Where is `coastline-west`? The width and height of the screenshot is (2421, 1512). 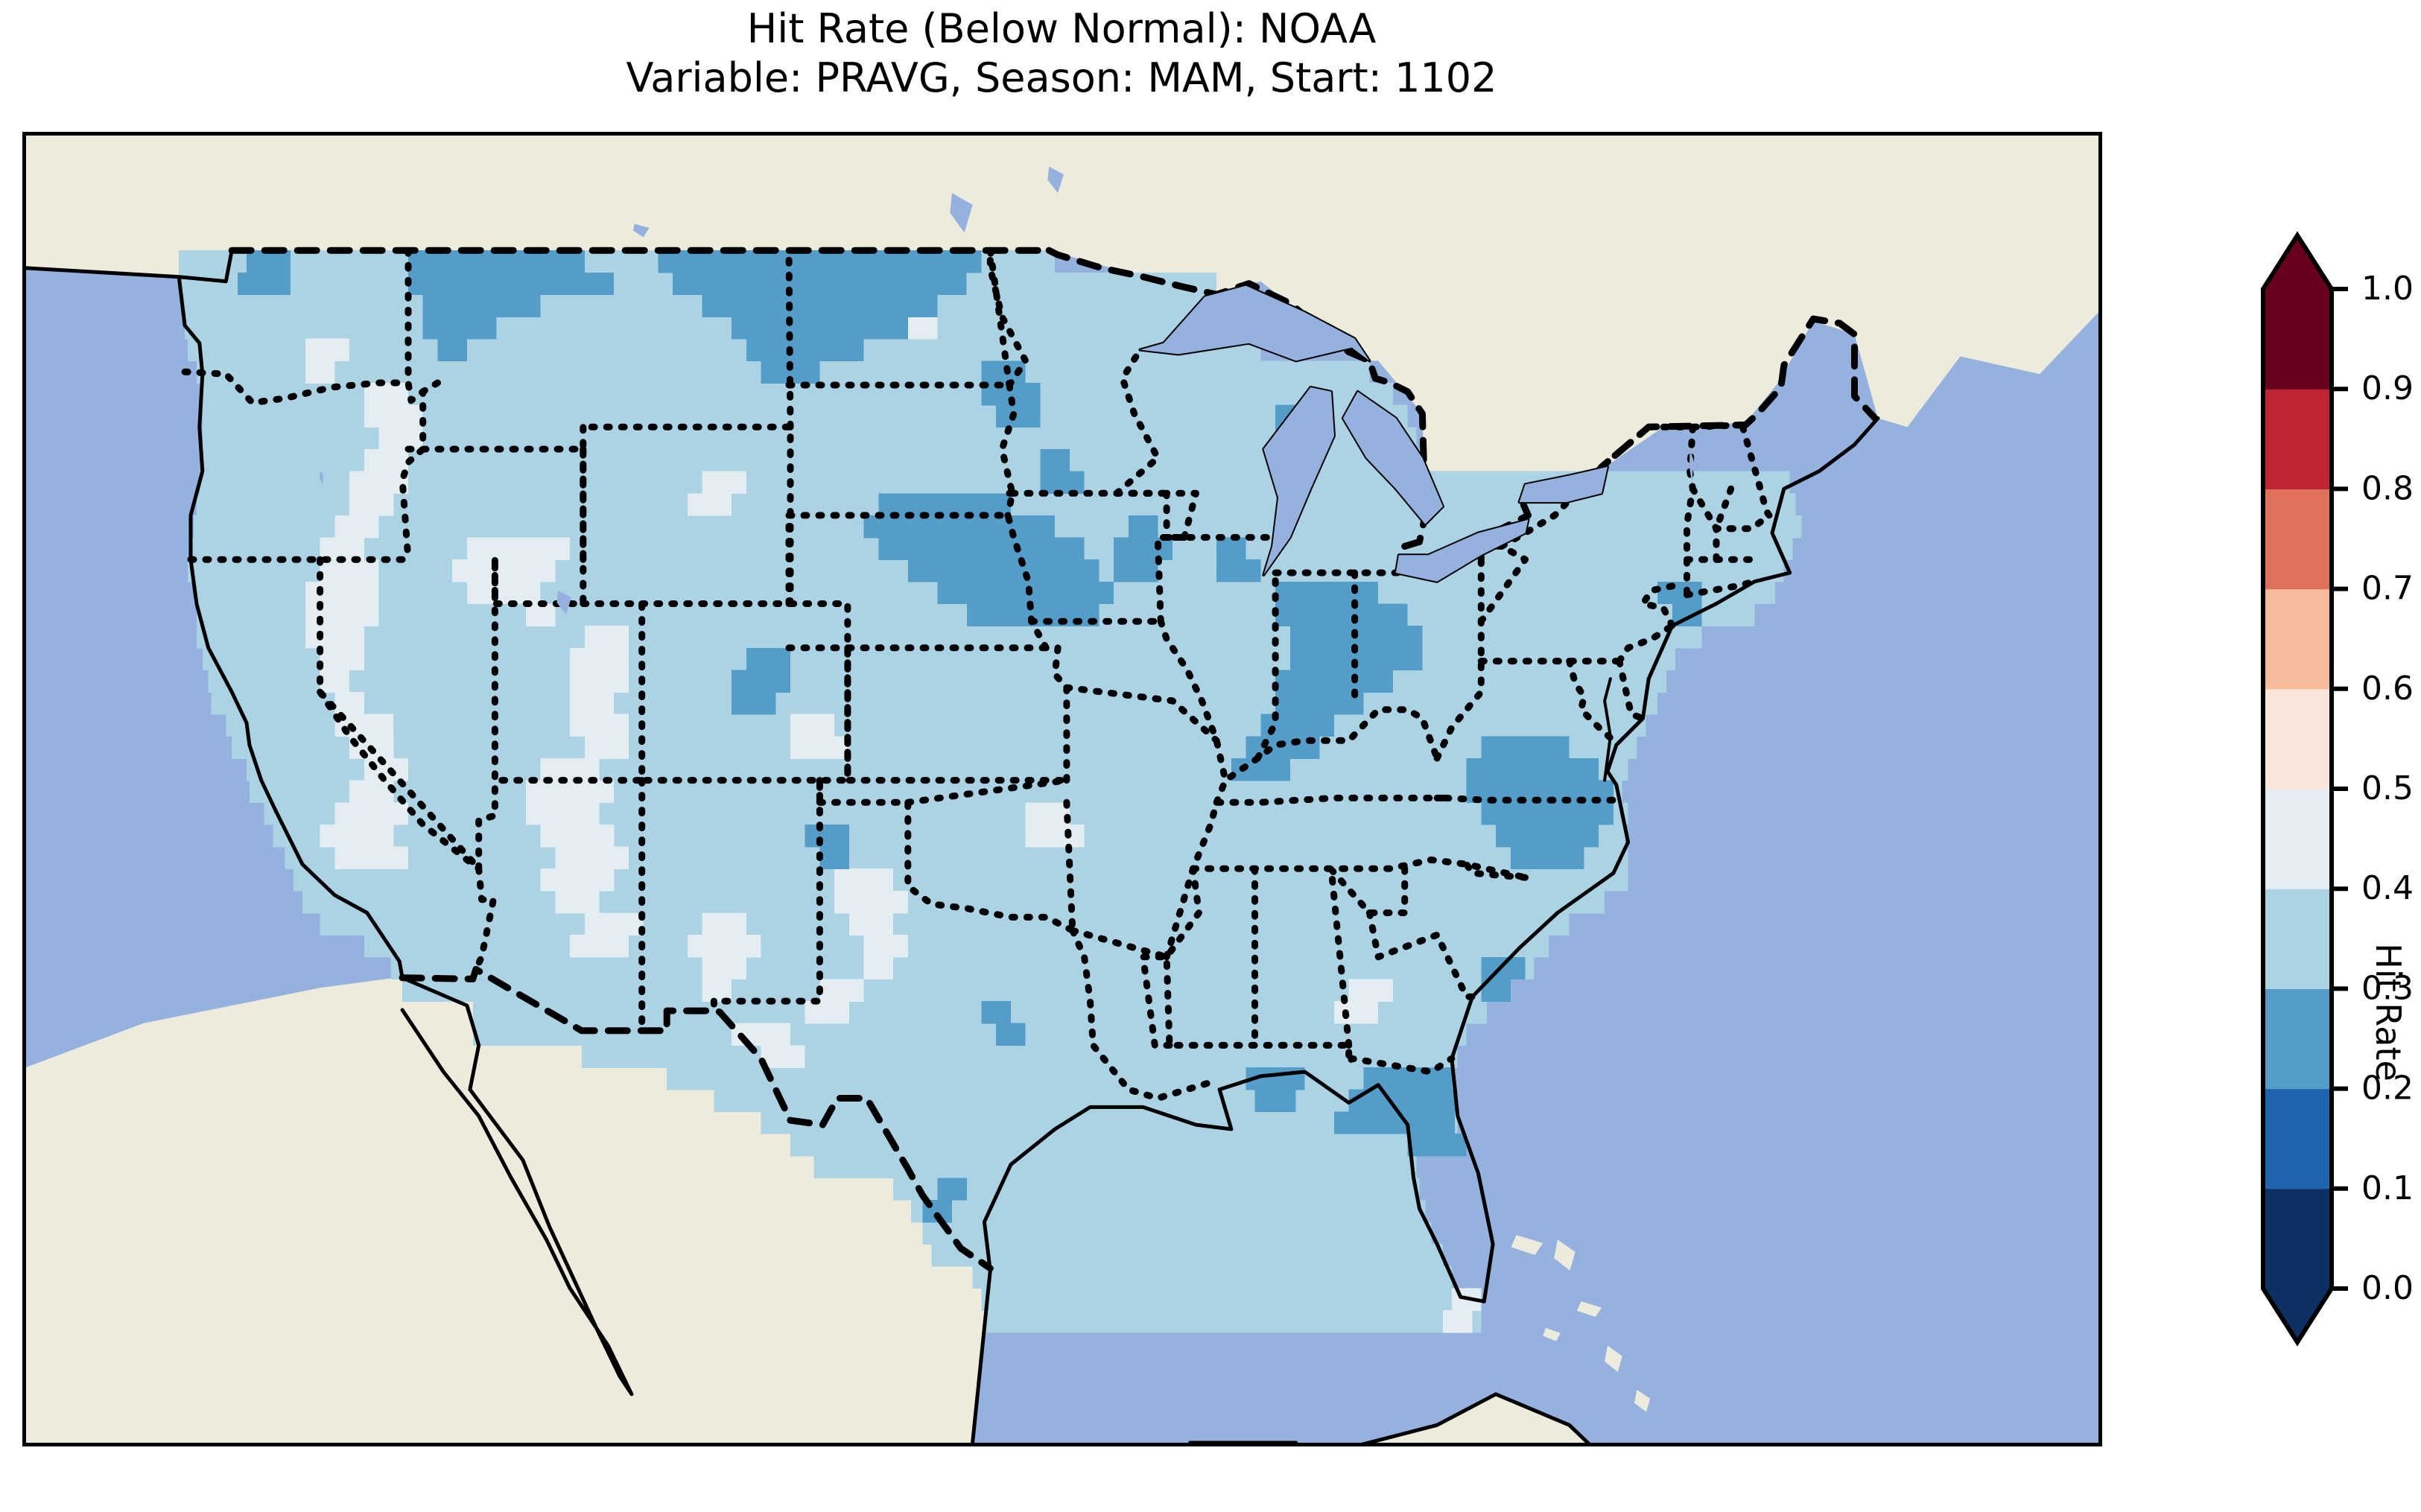
coastline-west is located at coordinates (290, 627).